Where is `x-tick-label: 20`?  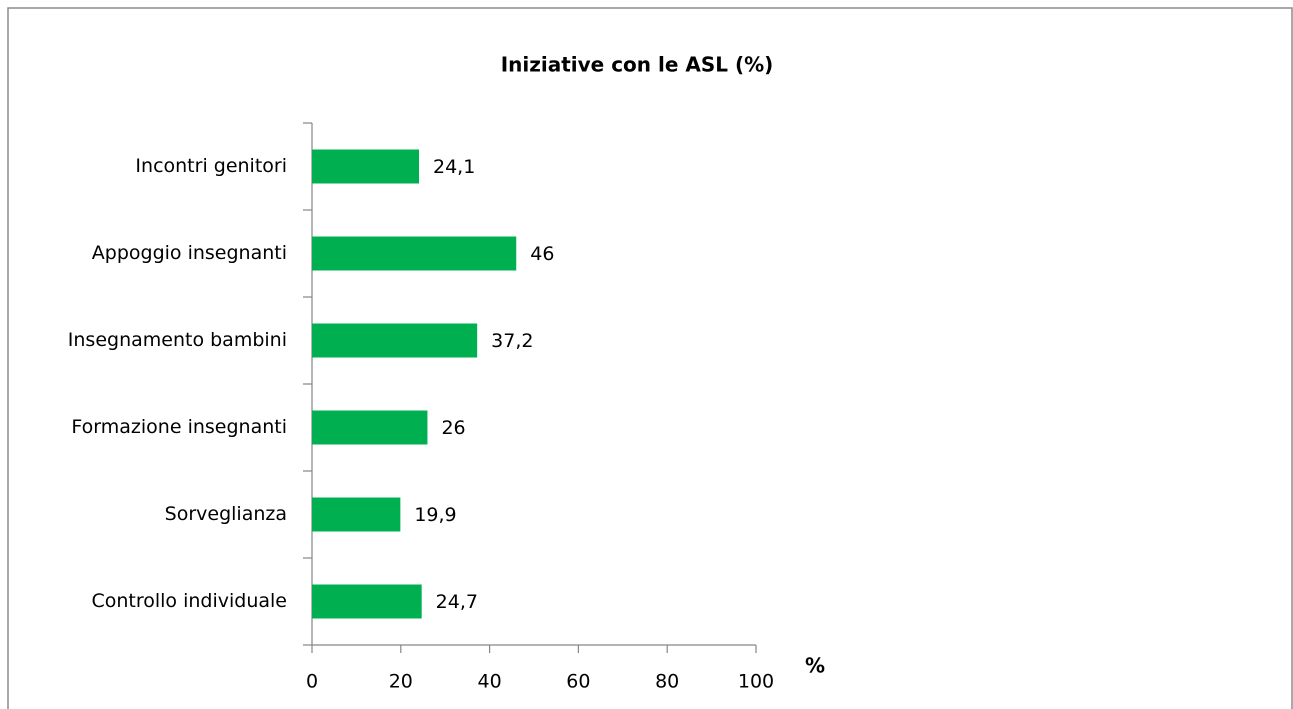 x-tick-label: 20 is located at coordinates (401, 682).